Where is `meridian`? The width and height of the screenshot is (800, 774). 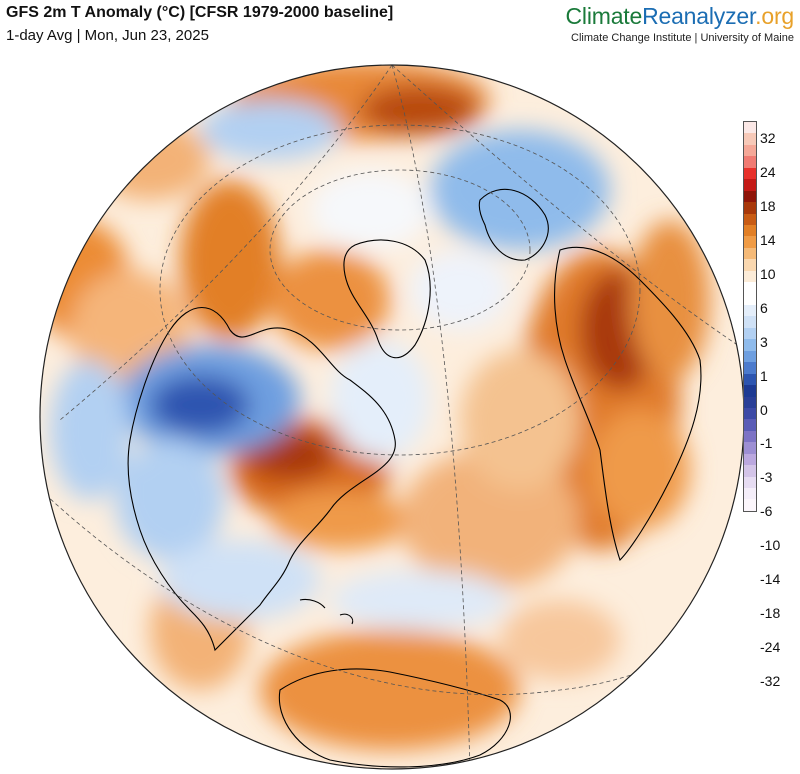 meridian is located at coordinates (431, 417).